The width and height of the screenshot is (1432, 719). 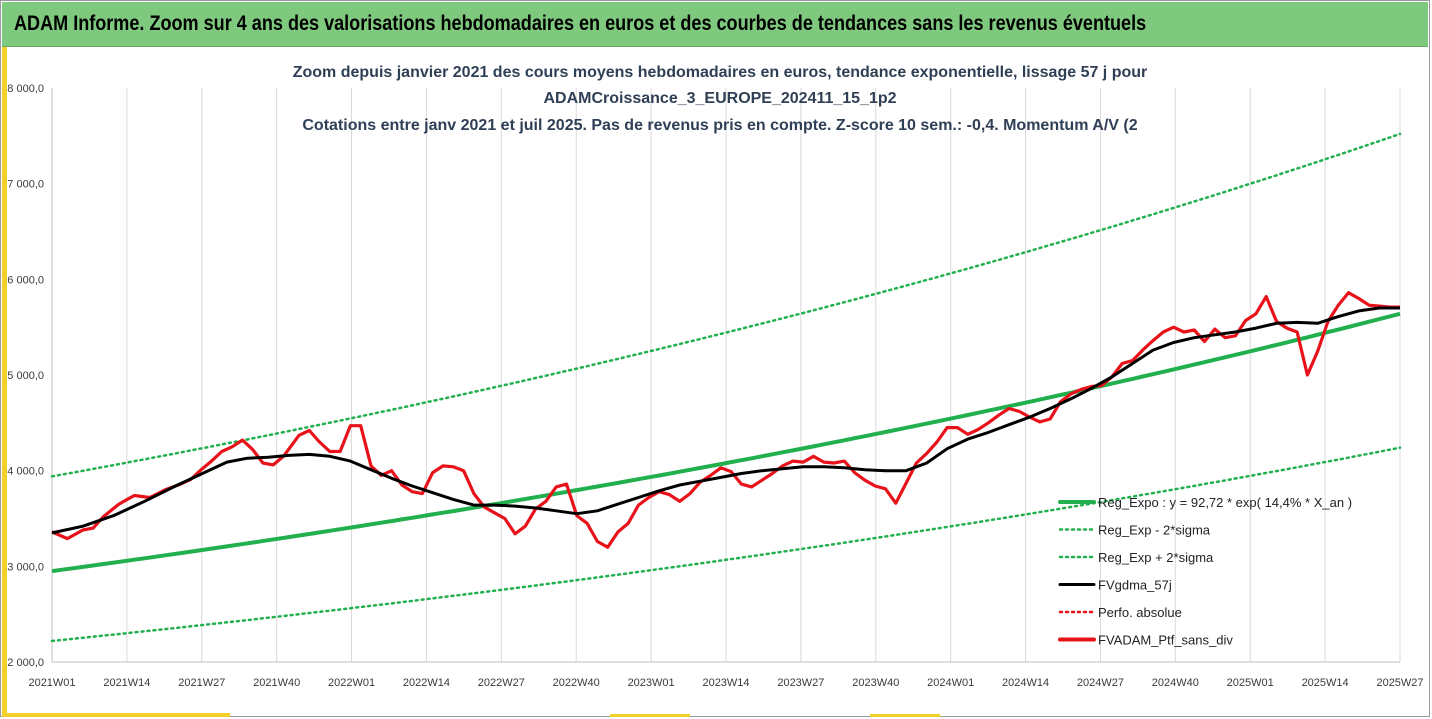 What do you see at coordinates (576, 683) in the screenshot?
I see `x-tick-label: 2022W40` at bounding box center [576, 683].